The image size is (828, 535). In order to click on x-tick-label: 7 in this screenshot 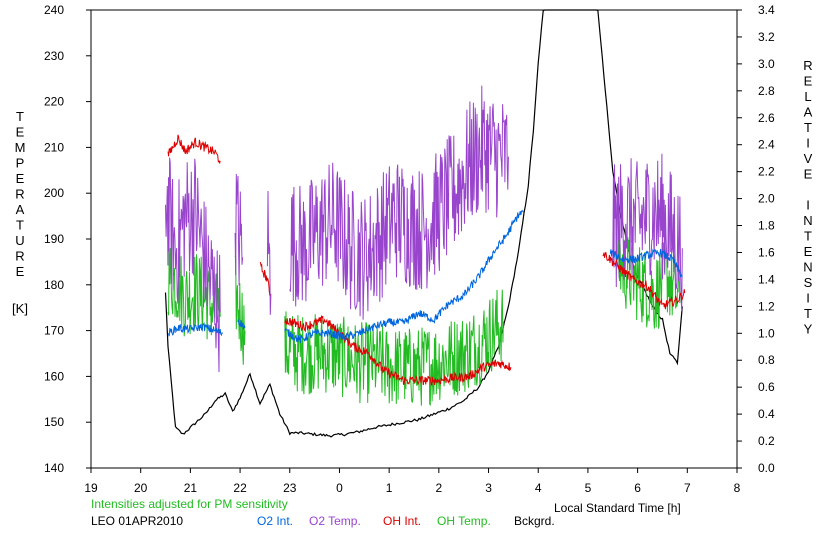, I will do `click(687, 488)`.